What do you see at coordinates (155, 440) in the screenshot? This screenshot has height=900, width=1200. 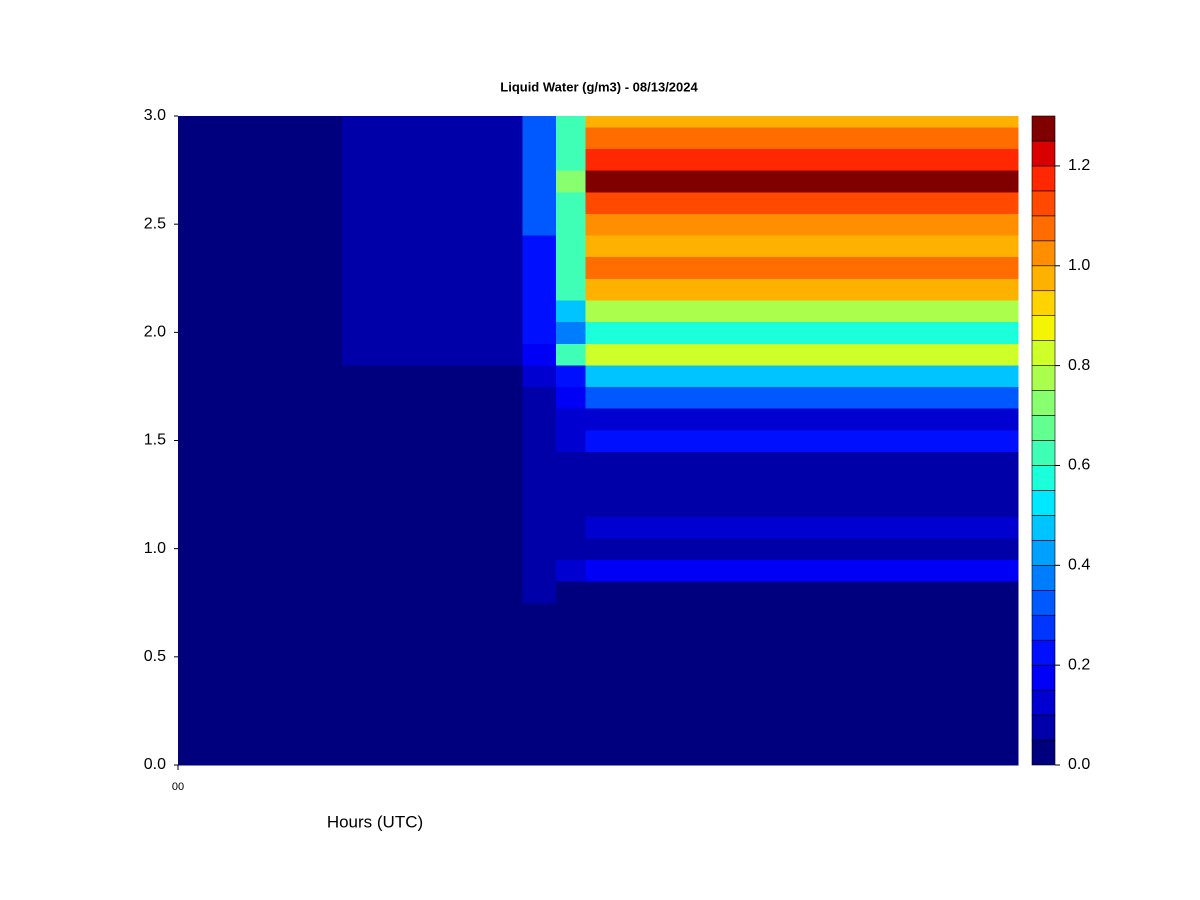 I see `y-tick-label: 1.5` at bounding box center [155, 440].